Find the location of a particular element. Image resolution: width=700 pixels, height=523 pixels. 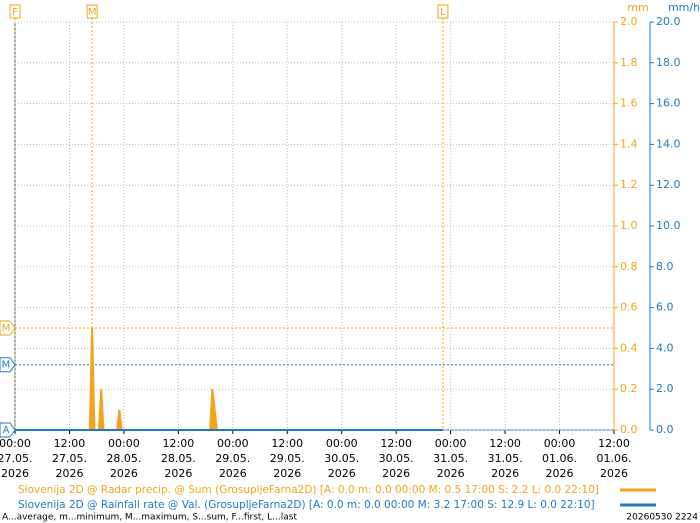

marker-label: A is located at coordinates (6, 430).